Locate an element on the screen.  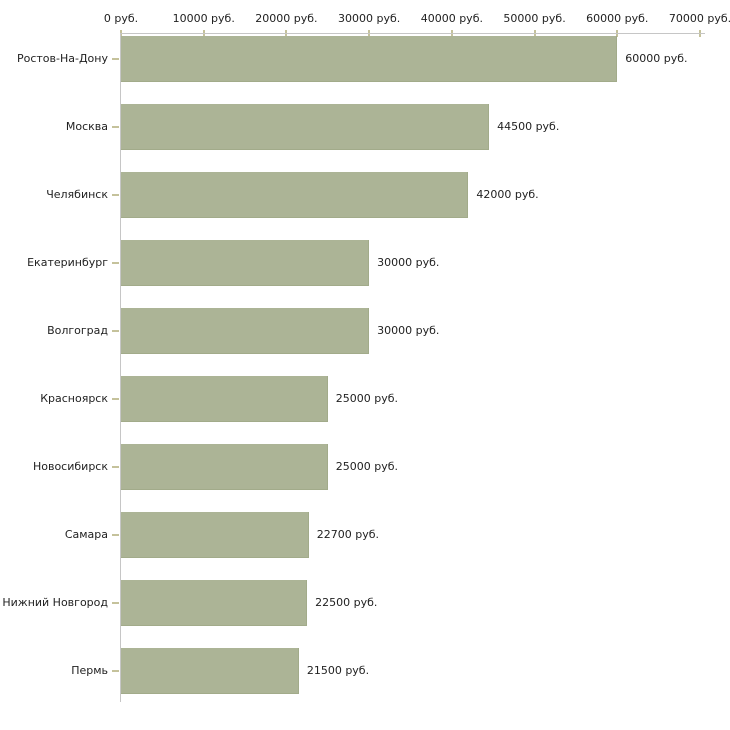
bar-row: Самара 22700 руб. is located at coordinates (365, 535).